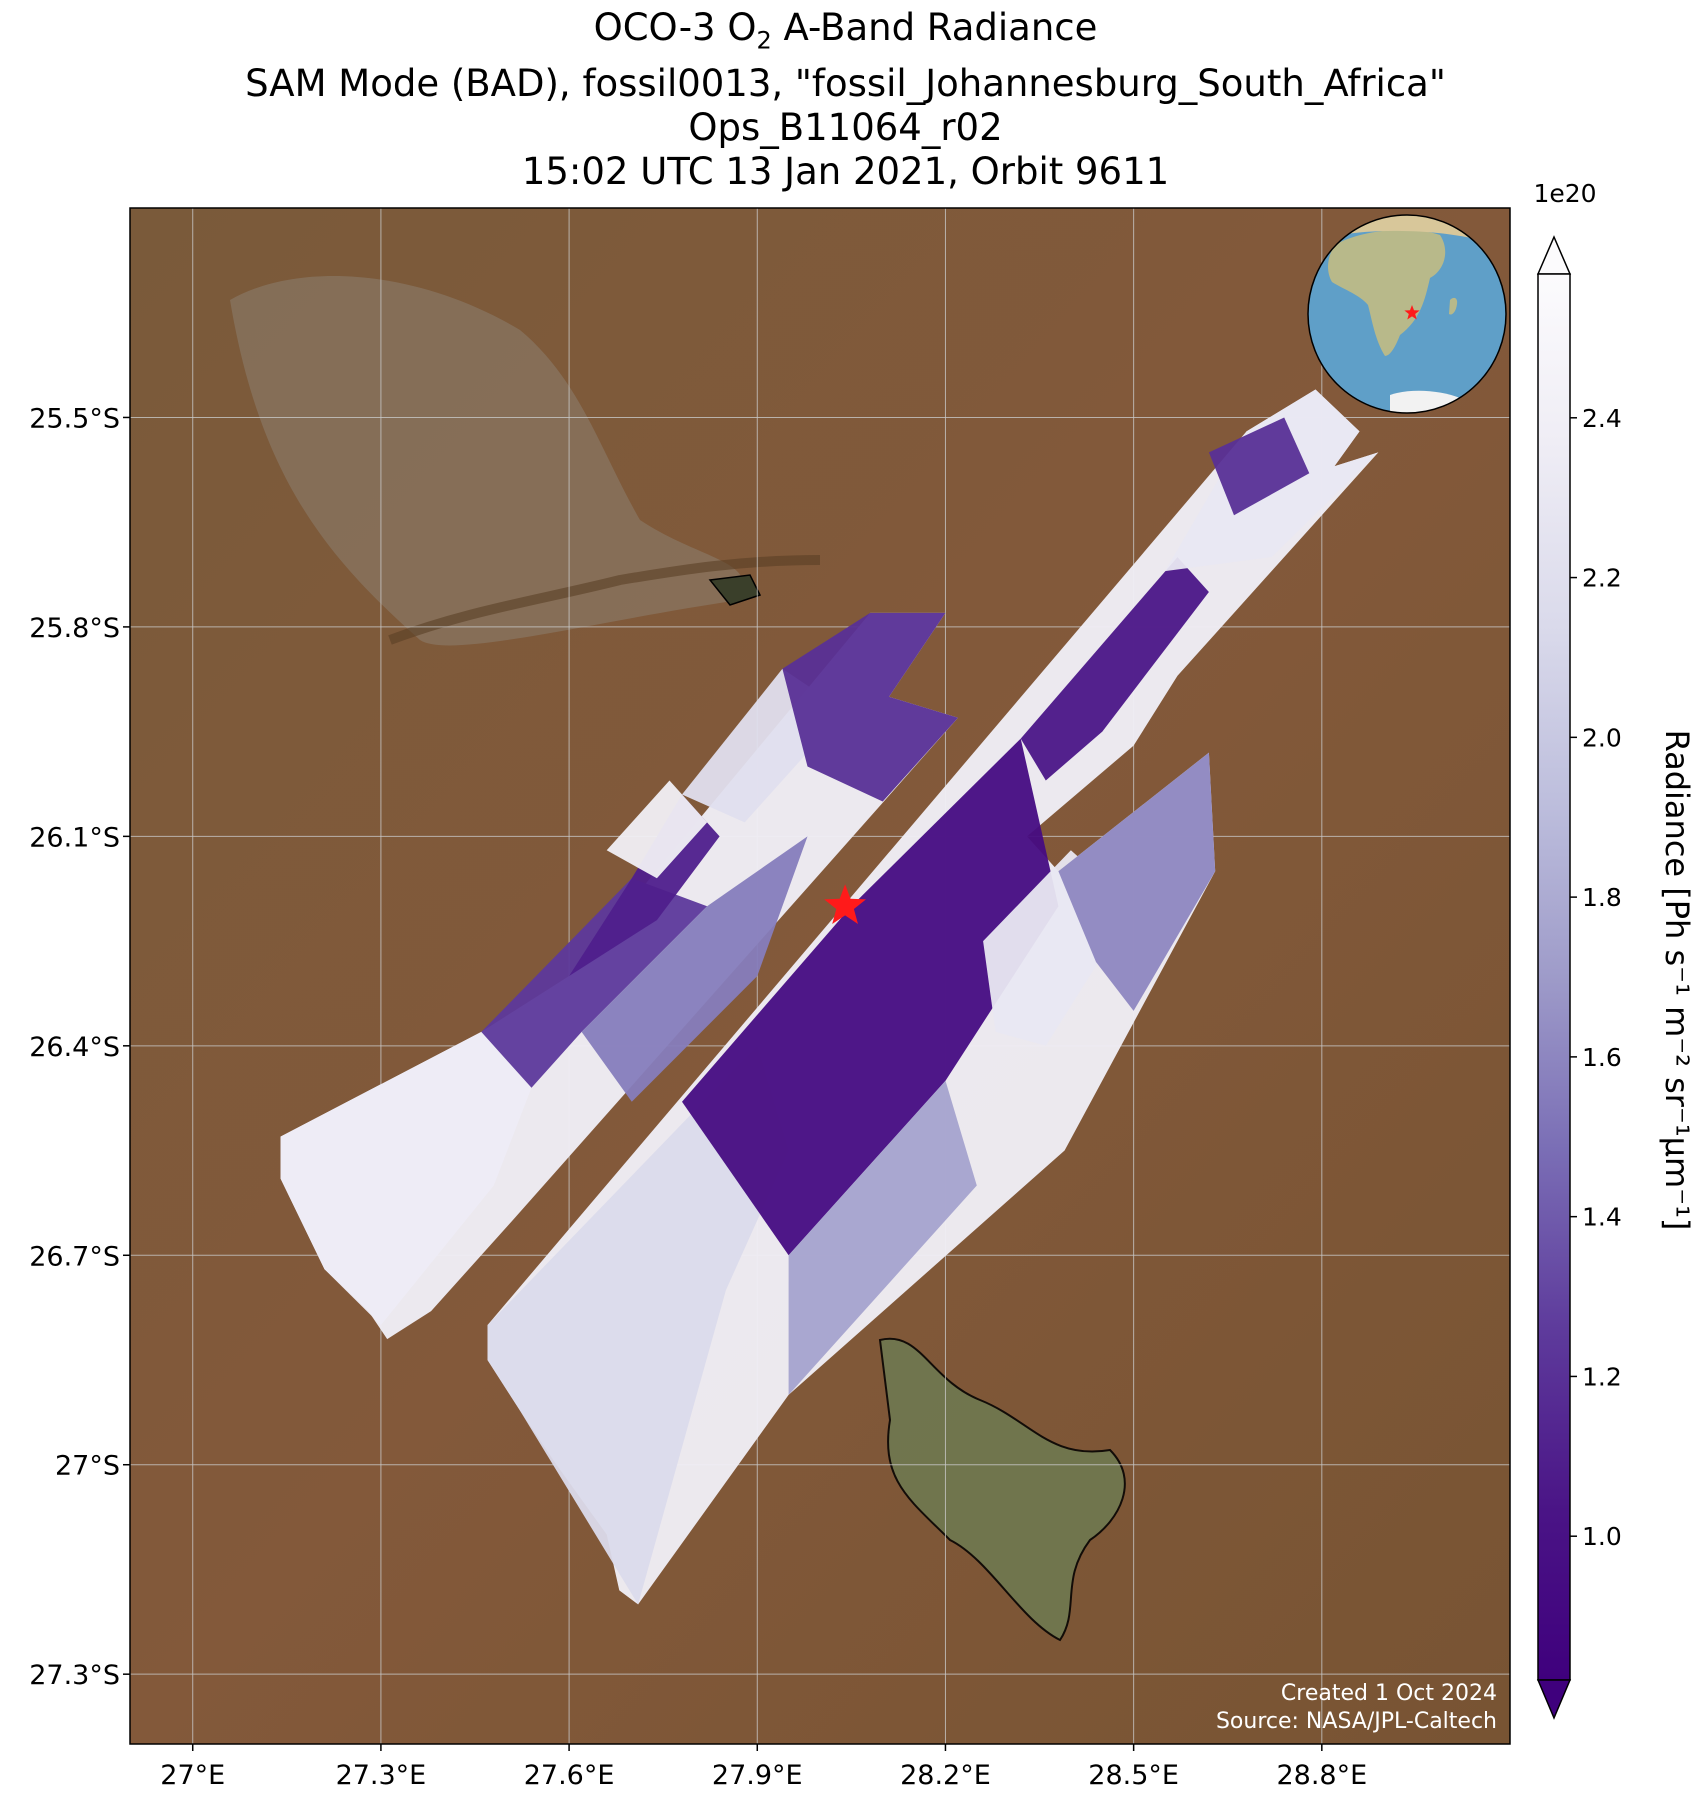  Describe the element at coordinates (945, 1775) in the screenshot. I see `lon-tick-label-4: 28.2°E` at that location.